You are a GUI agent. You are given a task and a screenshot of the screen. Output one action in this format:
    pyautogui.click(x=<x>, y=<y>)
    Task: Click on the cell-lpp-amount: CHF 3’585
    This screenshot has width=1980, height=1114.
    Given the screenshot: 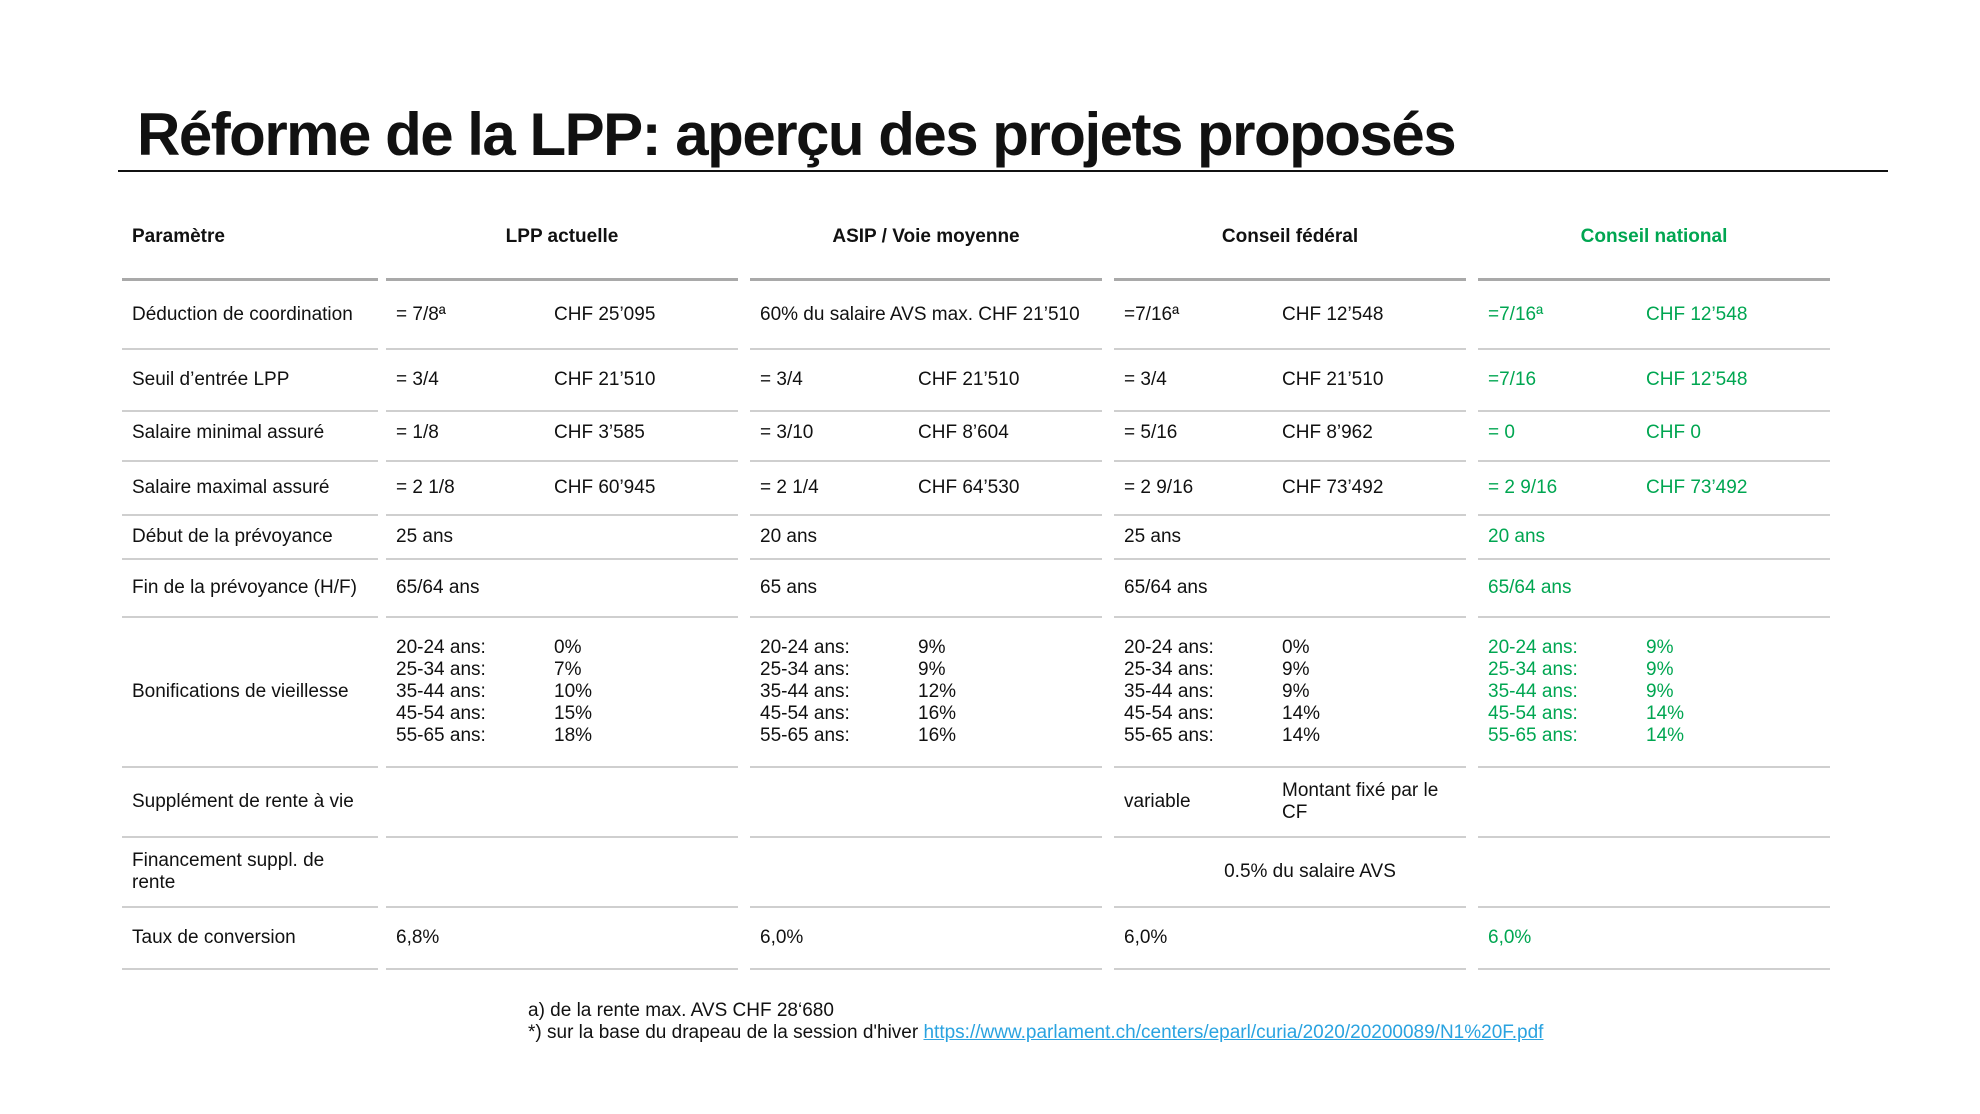 What is the action you would take?
    pyautogui.click(x=599, y=432)
    